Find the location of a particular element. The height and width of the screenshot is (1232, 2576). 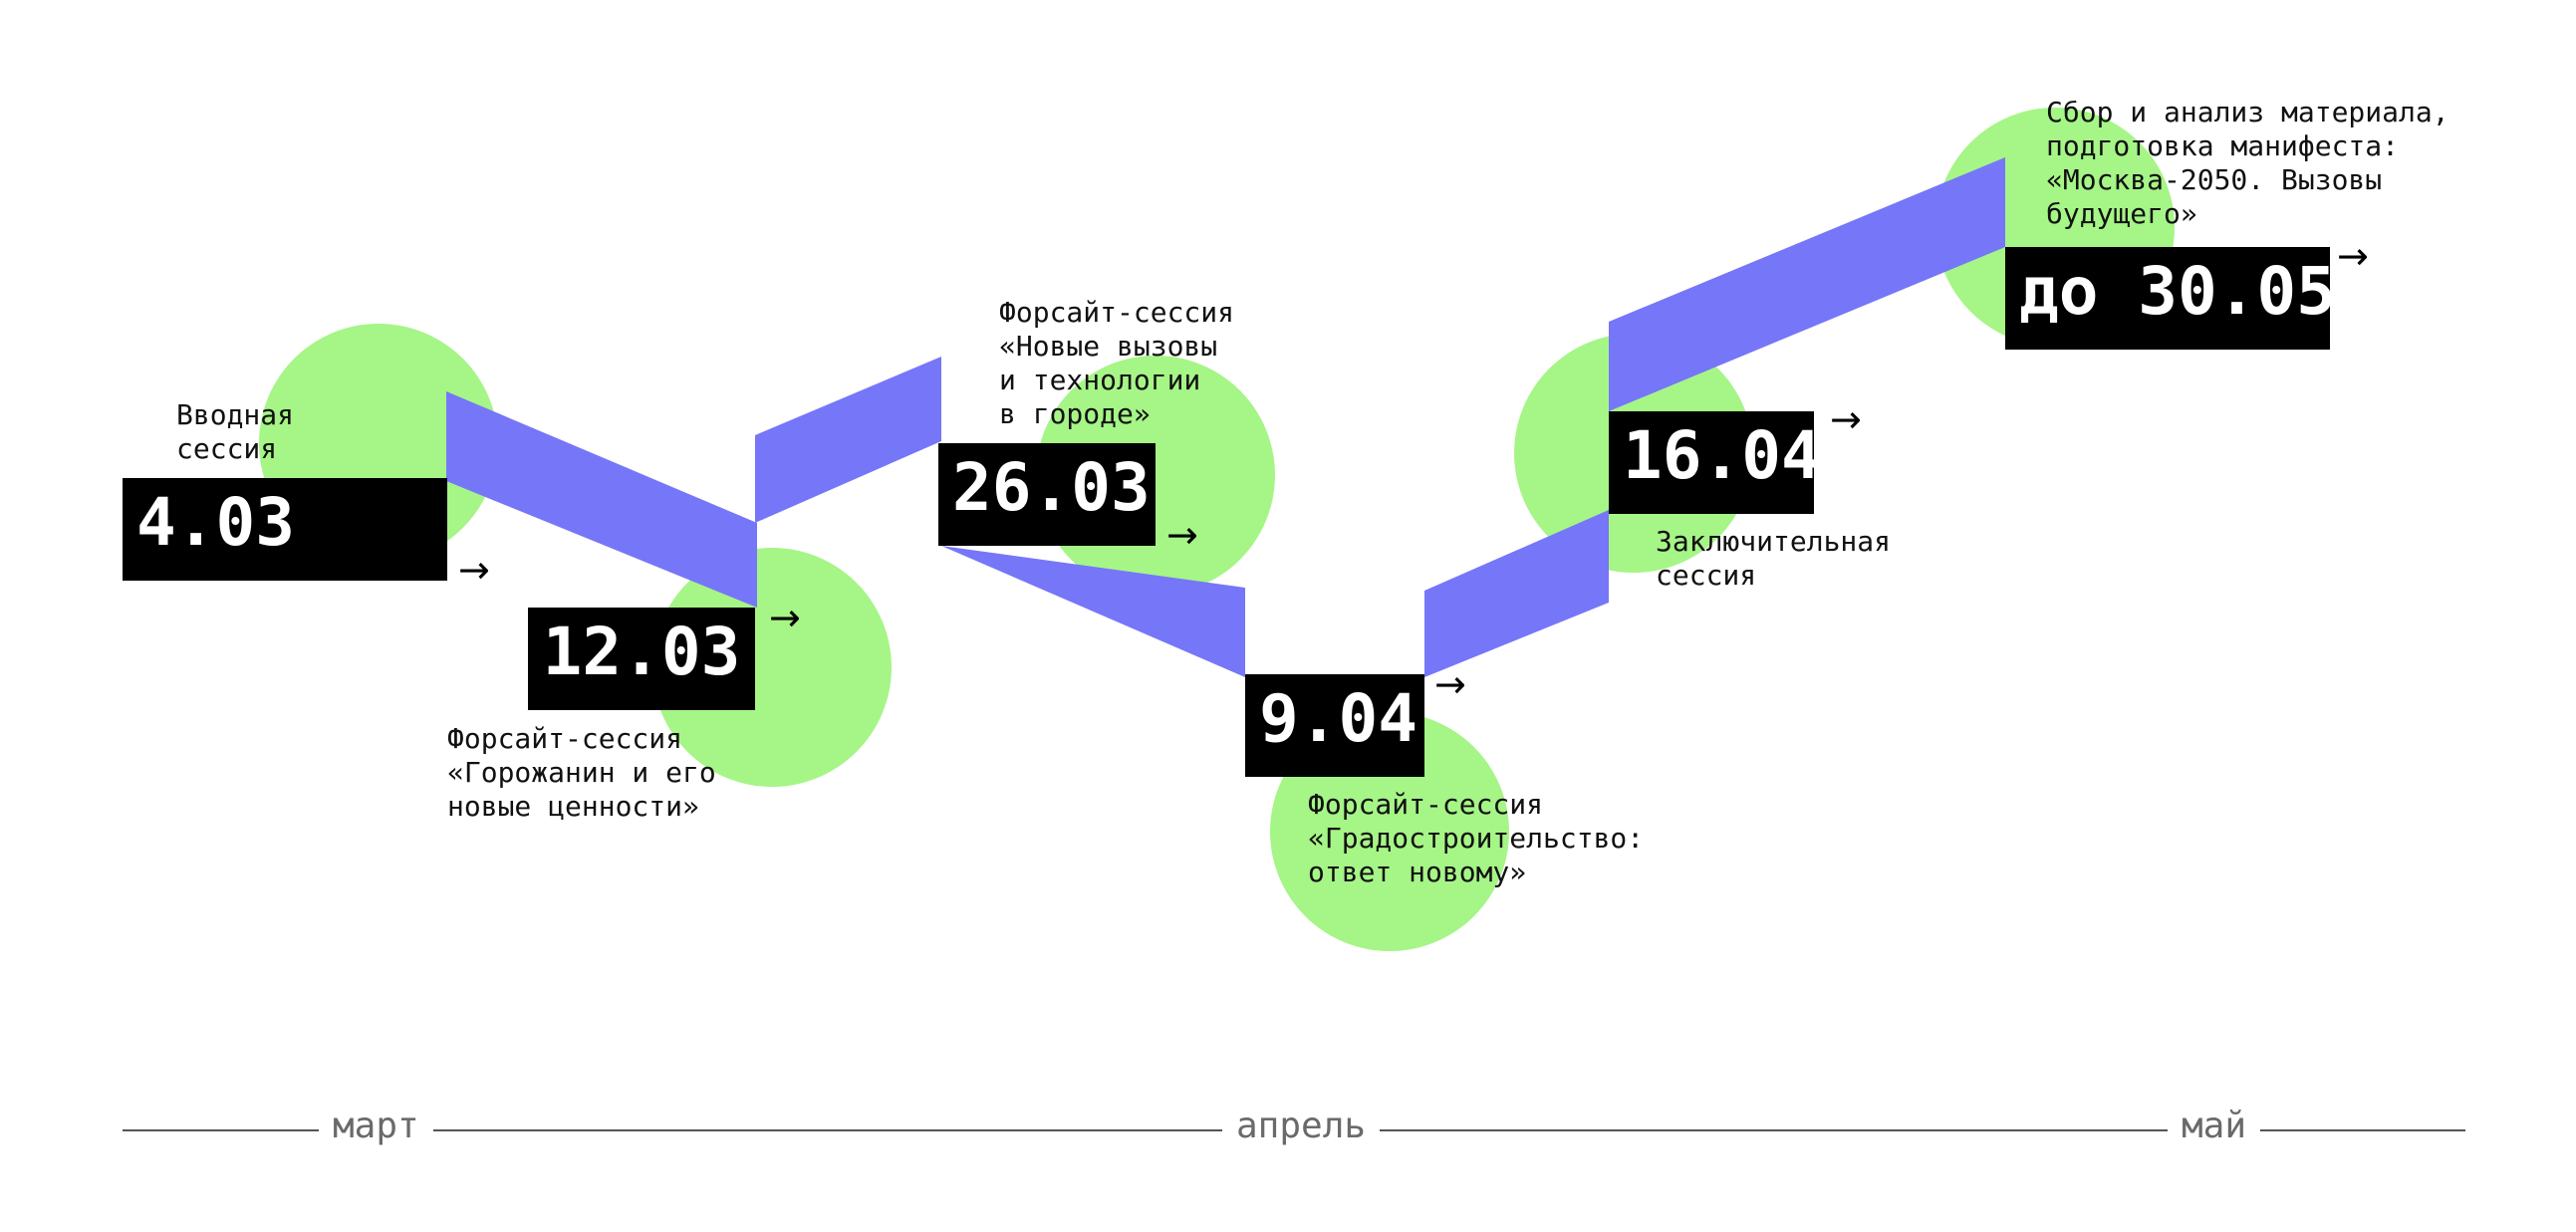

arrow-icon-5: → is located at coordinates (1846, 419).